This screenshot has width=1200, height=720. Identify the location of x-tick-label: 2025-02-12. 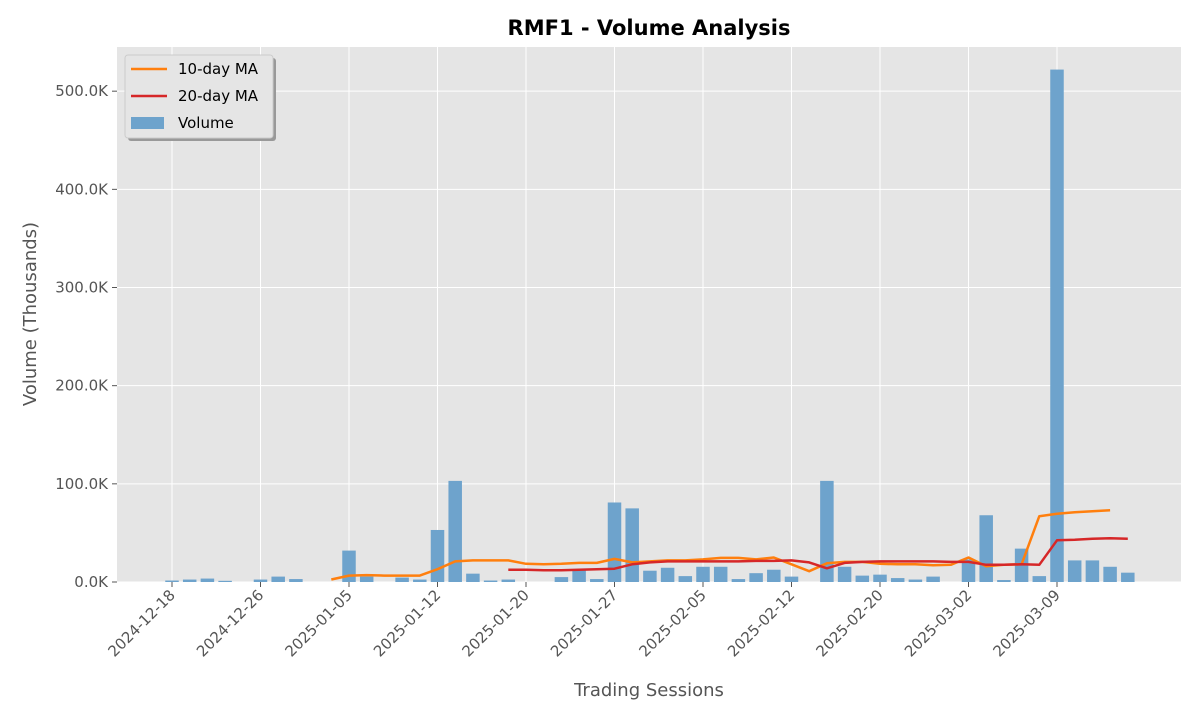
(761, 623).